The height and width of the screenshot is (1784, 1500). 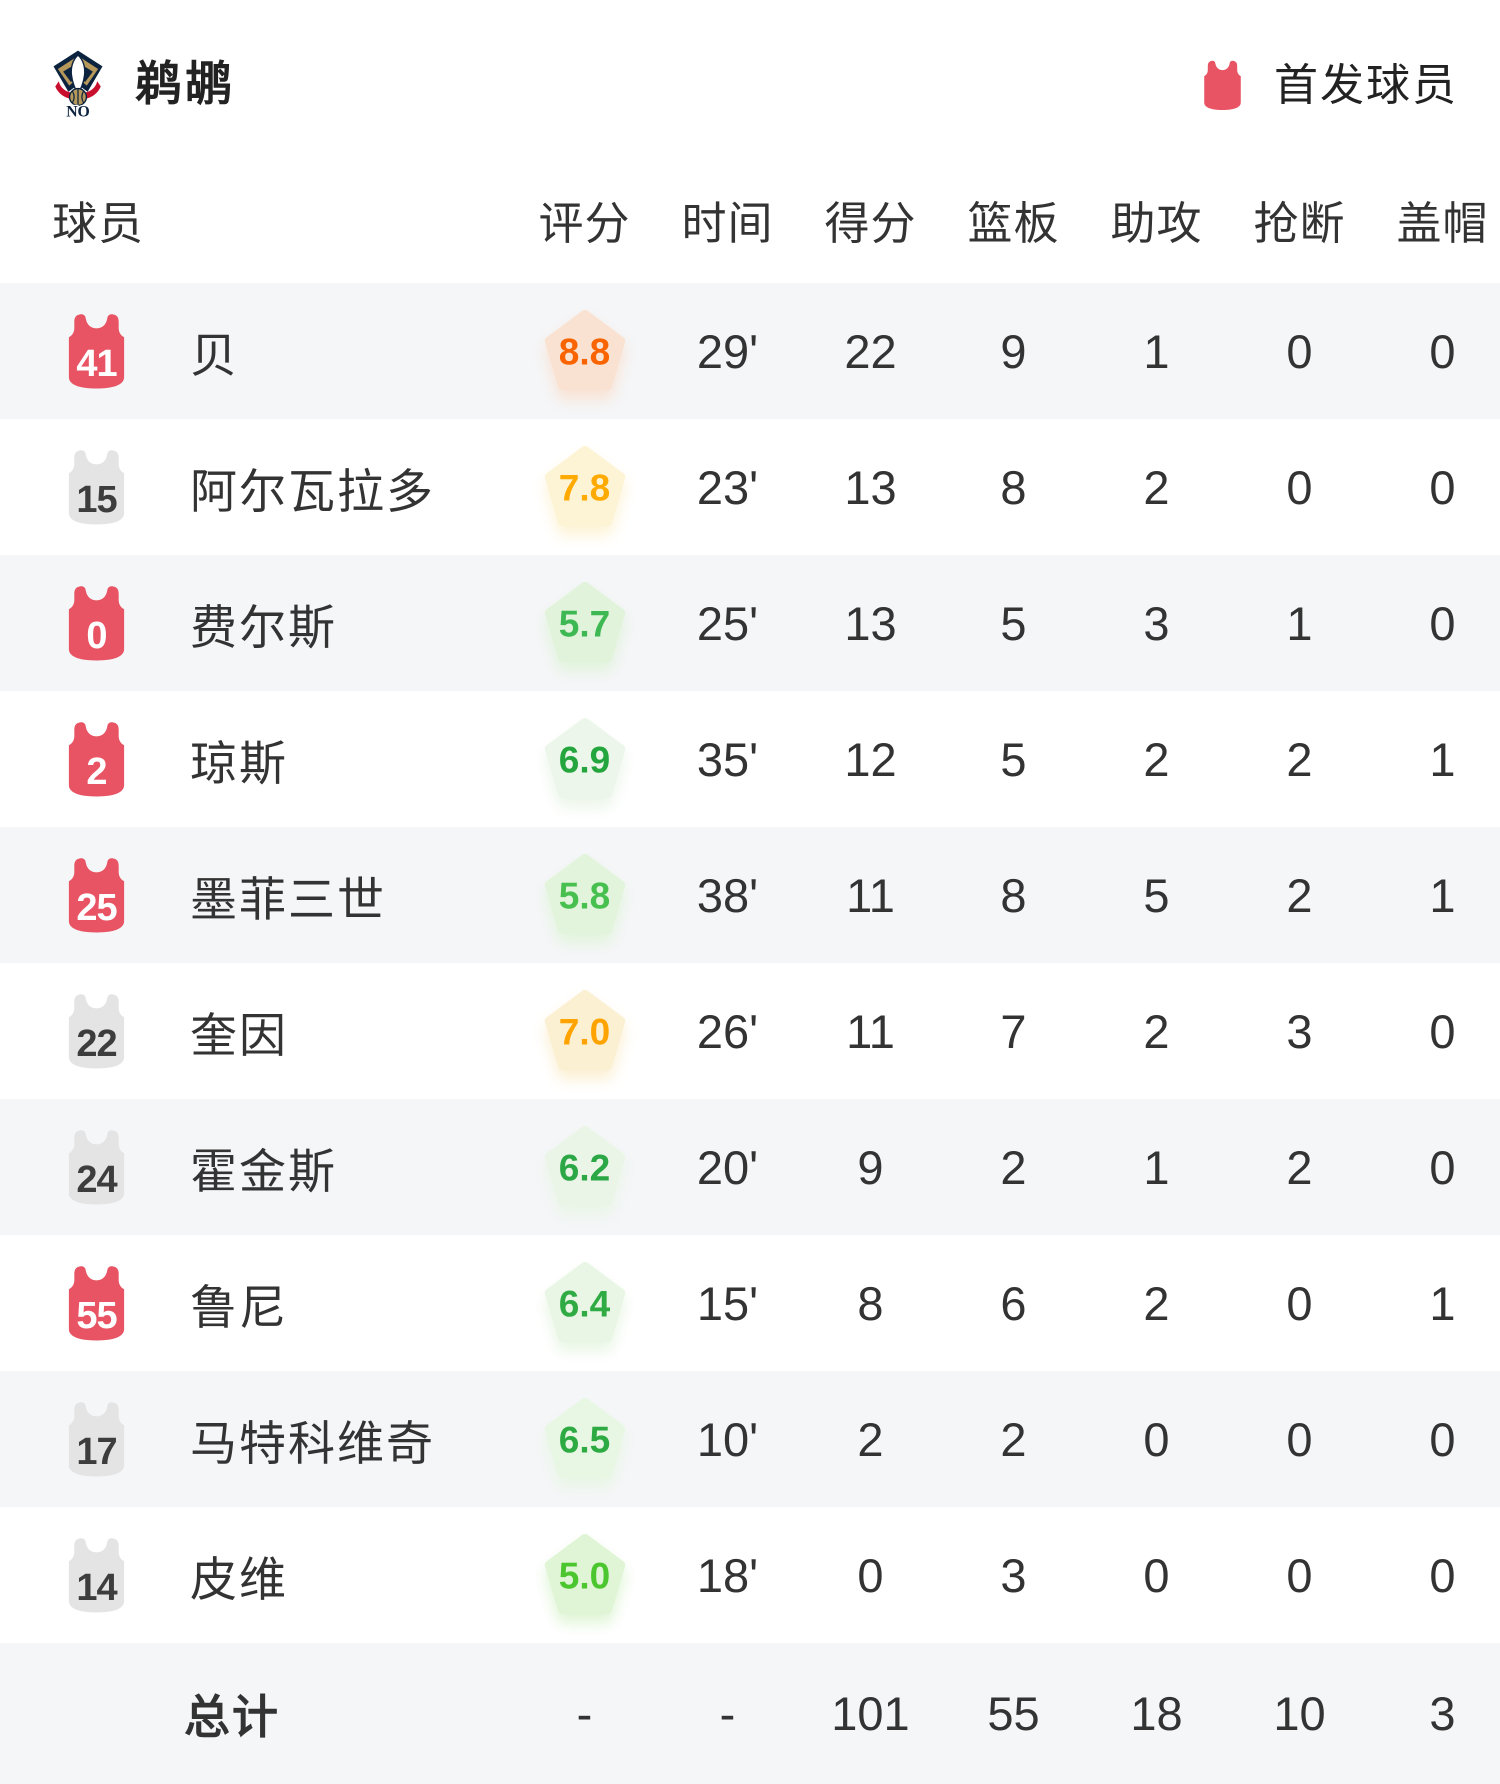 What do you see at coordinates (870, 1439) in the screenshot?
I see `stat-points: 2` at bounding box center [870, 1439].